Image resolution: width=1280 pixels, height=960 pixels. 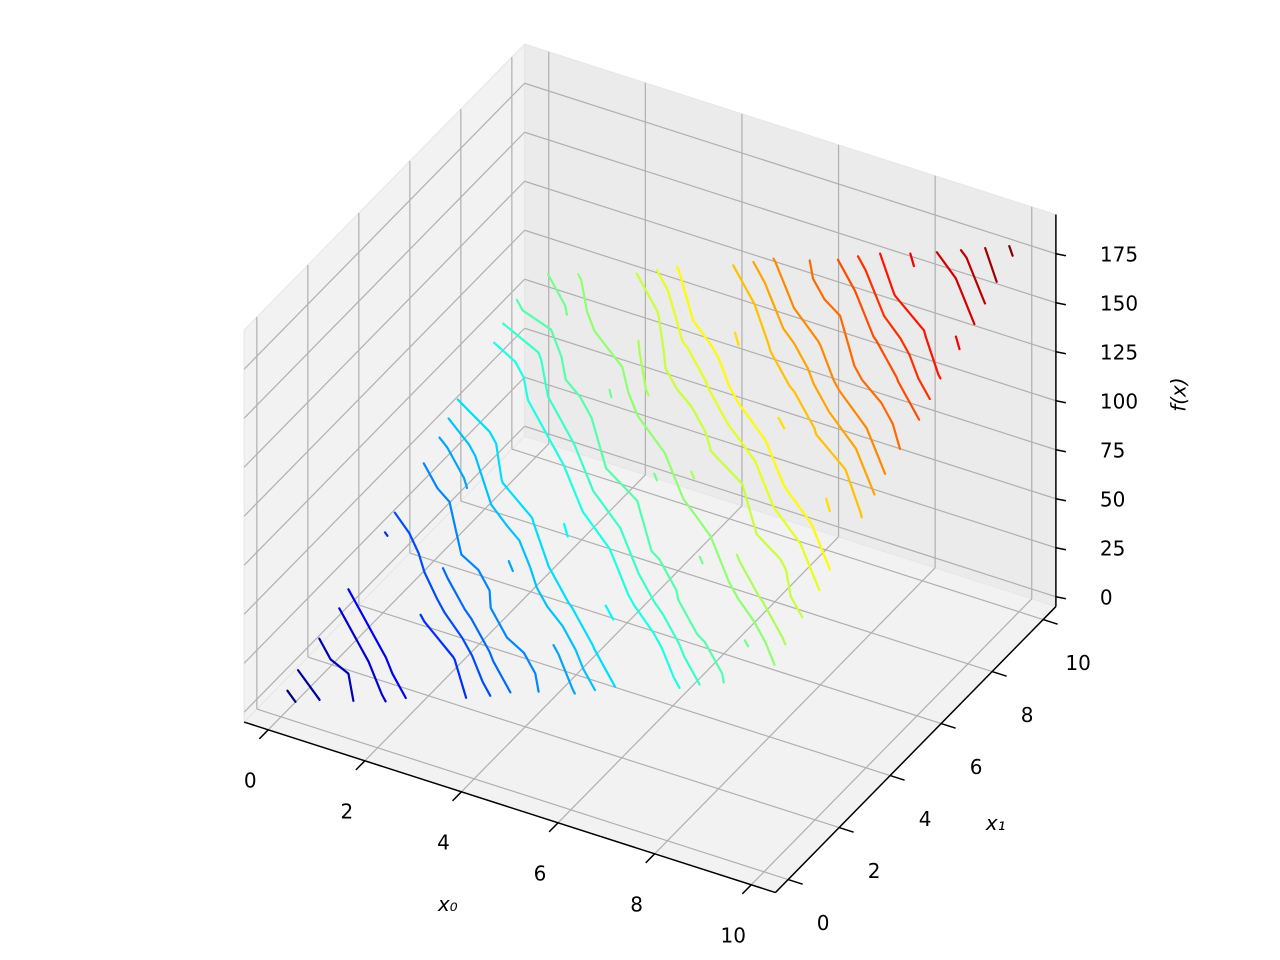 I want to click on z-axis-label: f(x), so click(x=1178, y=394).